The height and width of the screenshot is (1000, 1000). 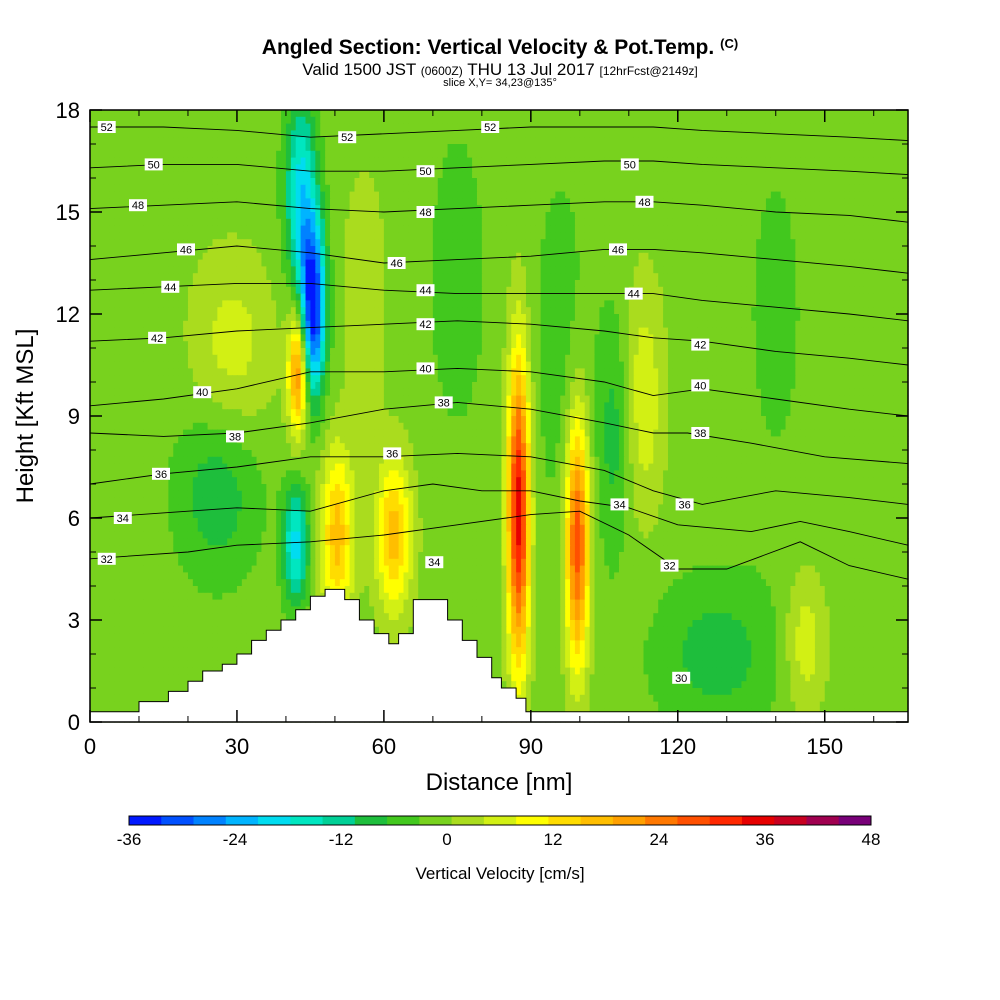 What do you see at coordinates (235, 839) in the screenshot?
I see `colorbar-tick-label: -24` at bounding box center [235, 839].